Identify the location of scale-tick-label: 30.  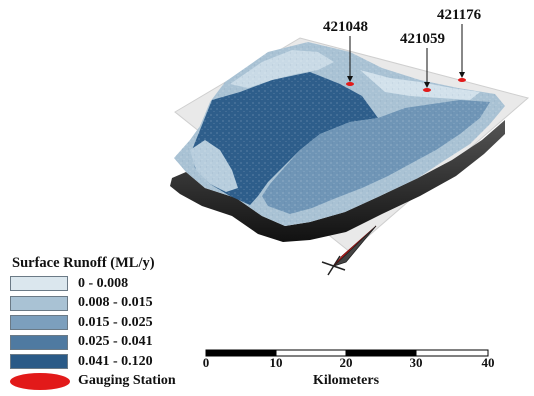
(416, 362).